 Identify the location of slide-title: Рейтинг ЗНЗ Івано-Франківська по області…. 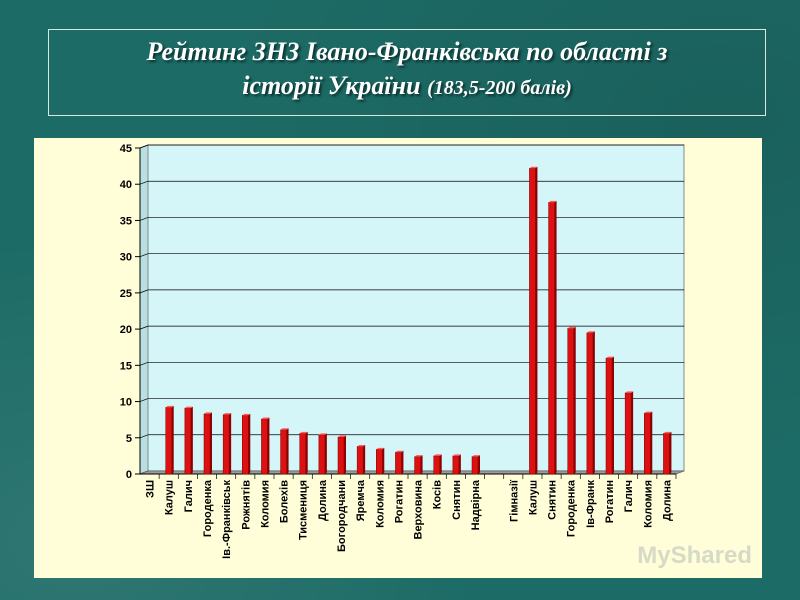
(407, 72).